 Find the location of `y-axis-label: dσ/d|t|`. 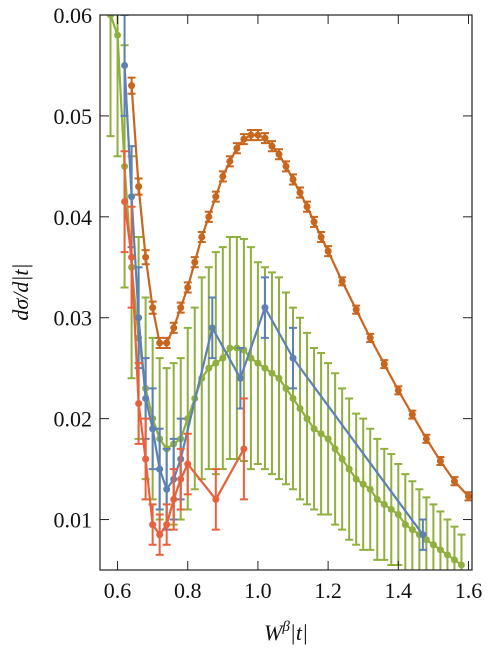

y-axis-label: dσ/d|t| is located at coordinates (20, 291).